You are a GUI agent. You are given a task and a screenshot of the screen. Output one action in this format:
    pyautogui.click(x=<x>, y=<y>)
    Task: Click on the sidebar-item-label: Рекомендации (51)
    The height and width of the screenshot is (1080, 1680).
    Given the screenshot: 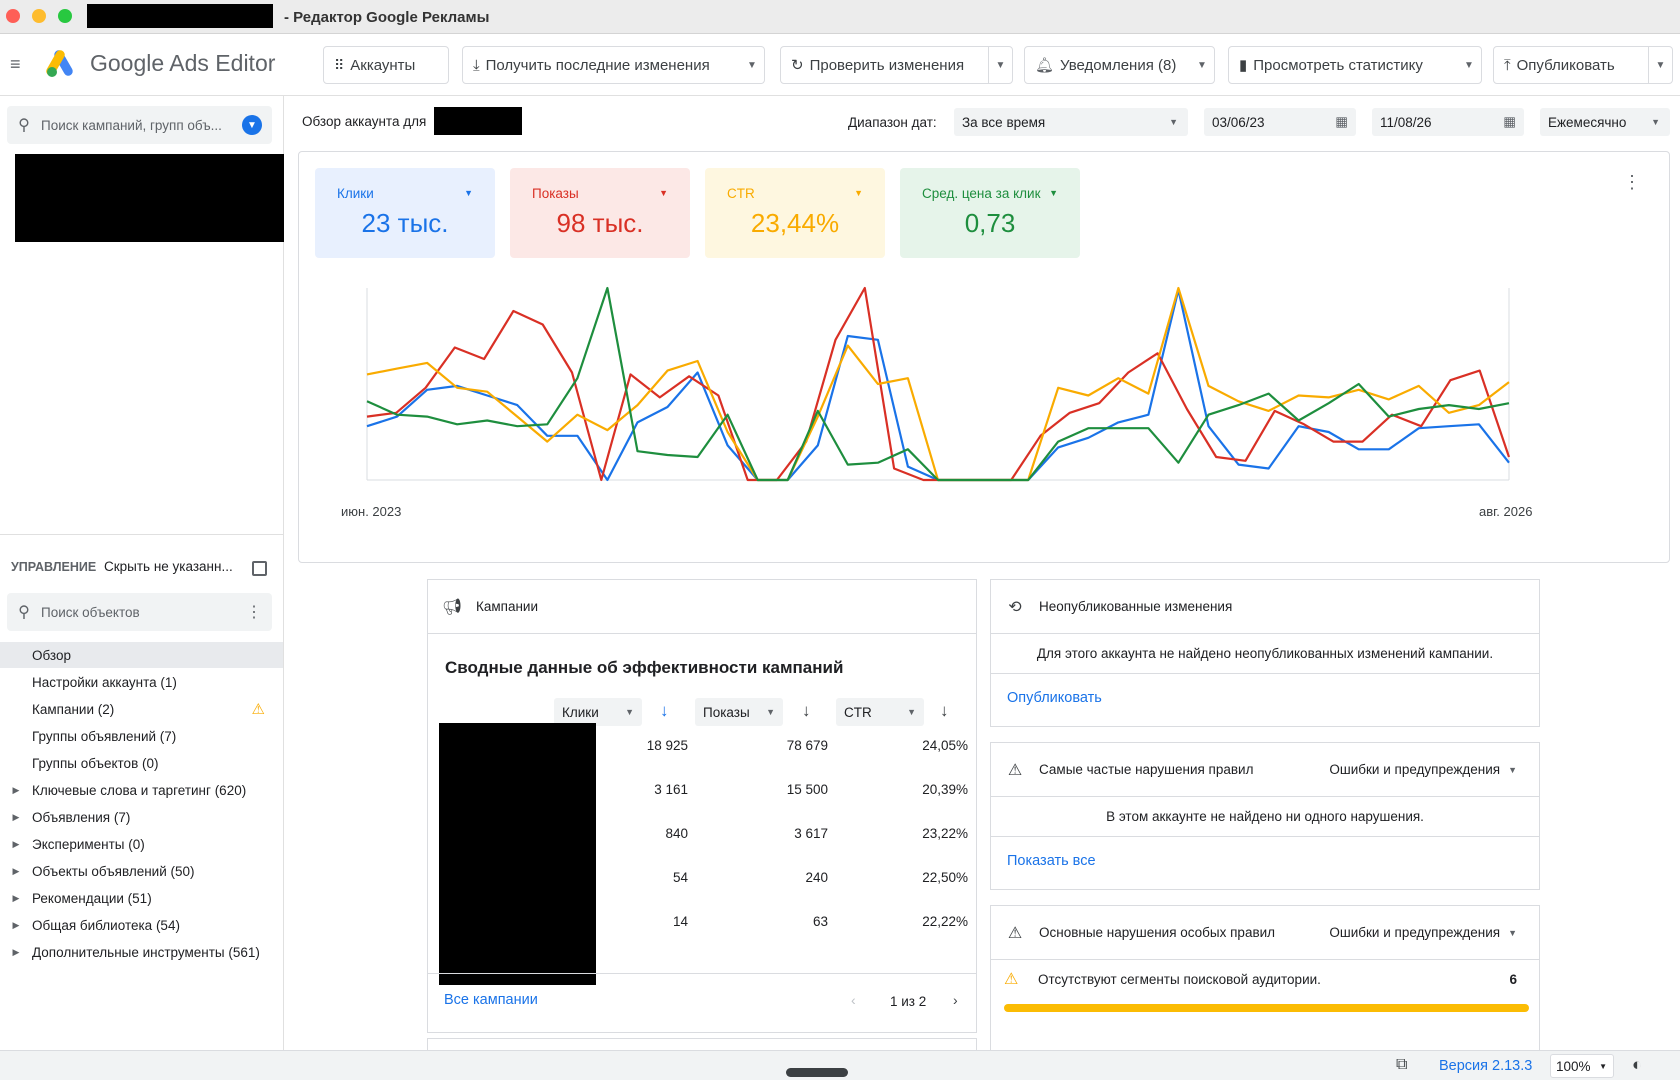 What is the action you would take?
    pyautogui.click(x=92, y=898)
    